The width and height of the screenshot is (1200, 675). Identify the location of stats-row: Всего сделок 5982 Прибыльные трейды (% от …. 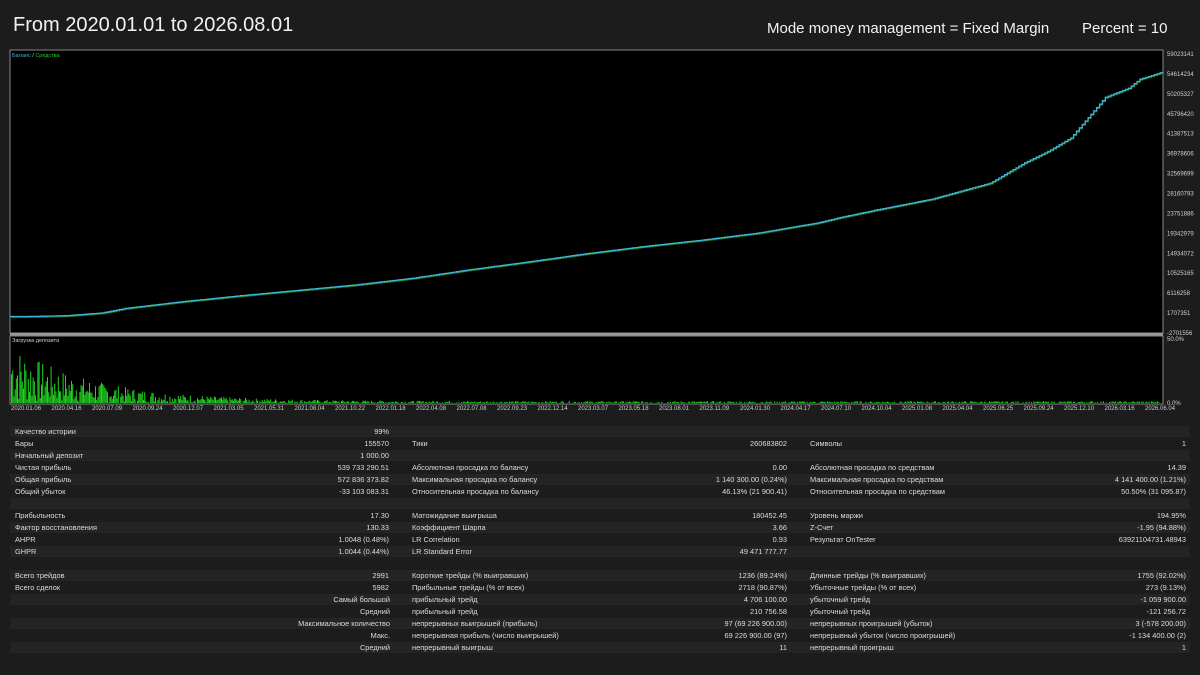
(600, 587).